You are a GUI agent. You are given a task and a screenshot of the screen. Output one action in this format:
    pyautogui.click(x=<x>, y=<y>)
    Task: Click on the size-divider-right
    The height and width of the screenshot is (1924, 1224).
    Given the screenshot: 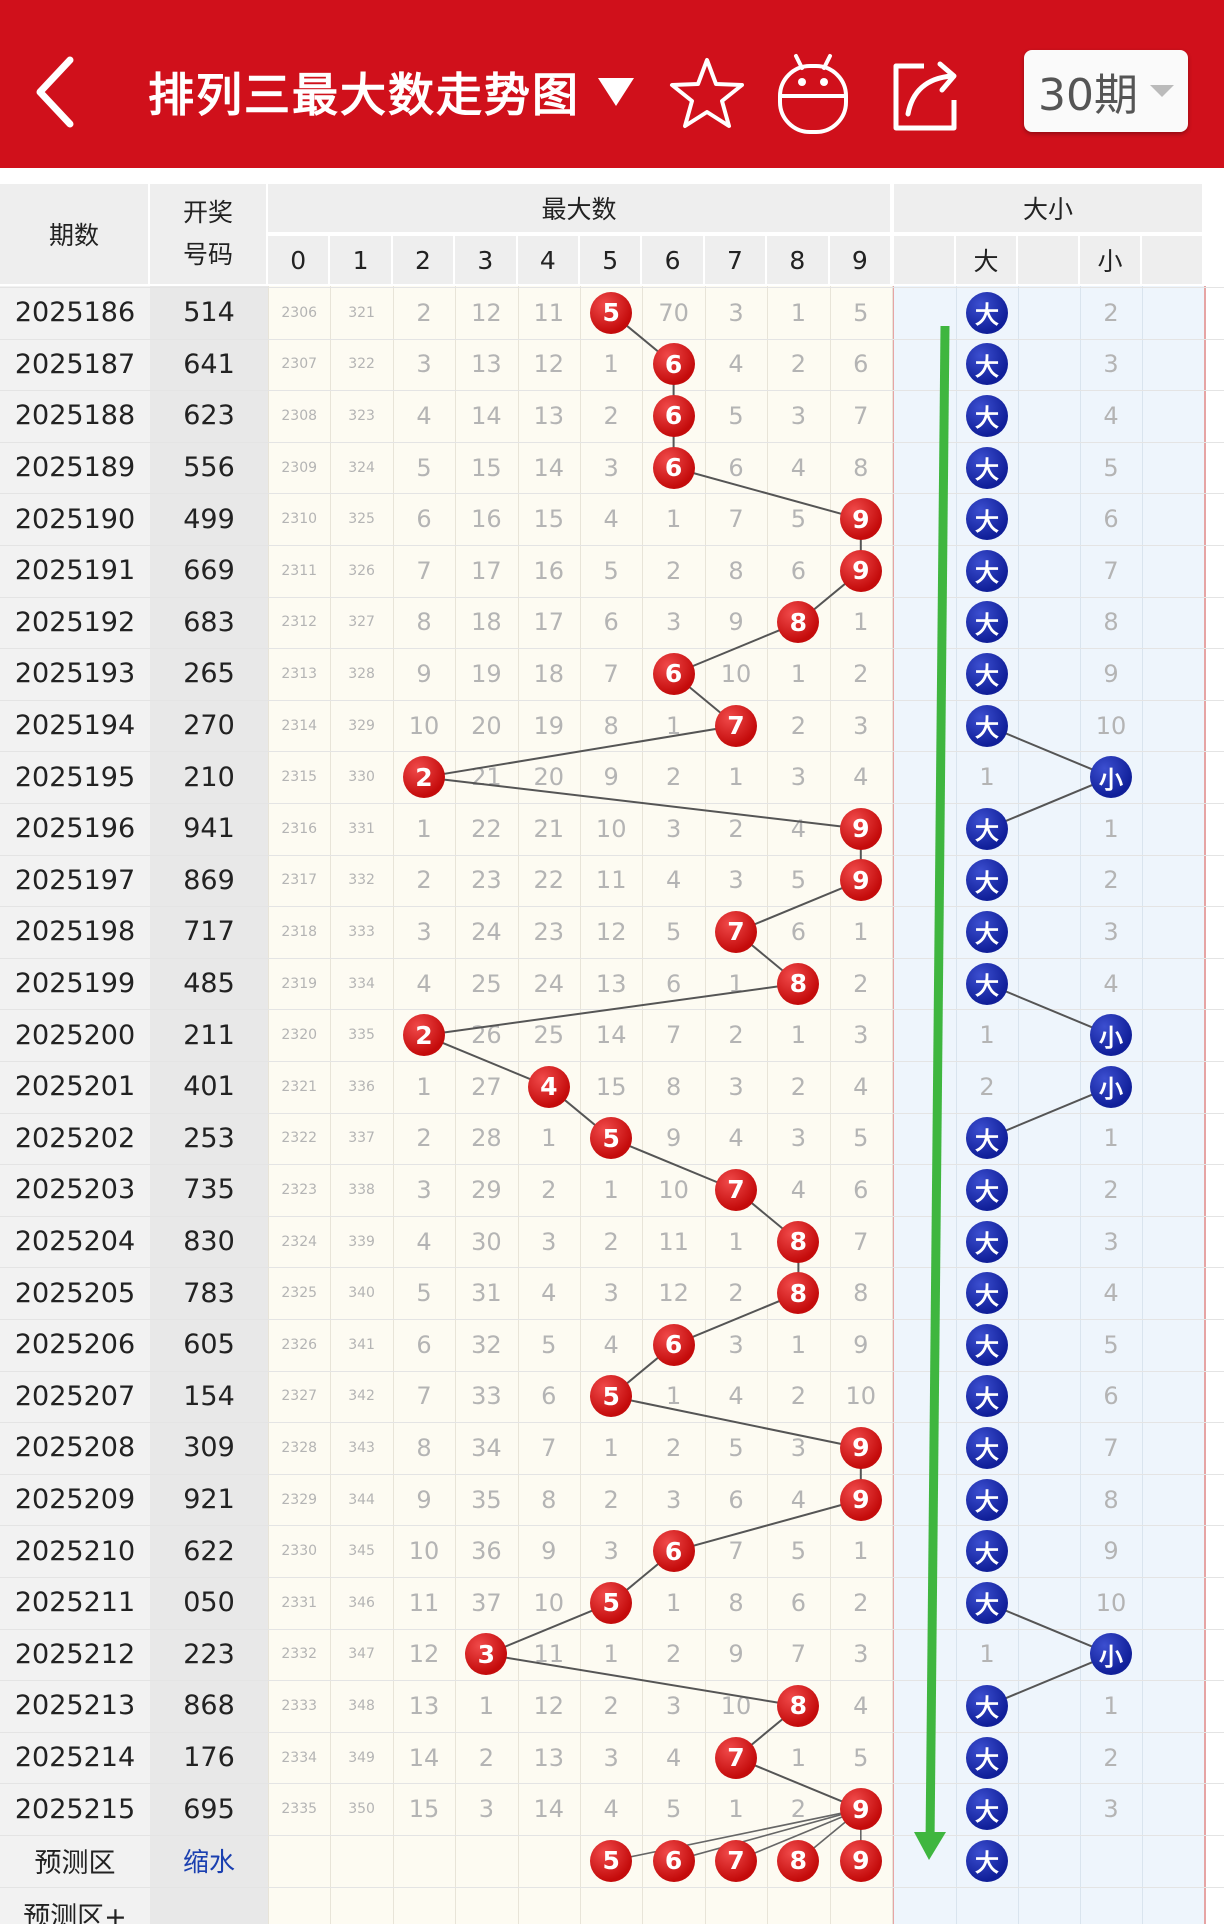 What is the action you would take?
    pyautogui.click(x=1205, y=1105)
    